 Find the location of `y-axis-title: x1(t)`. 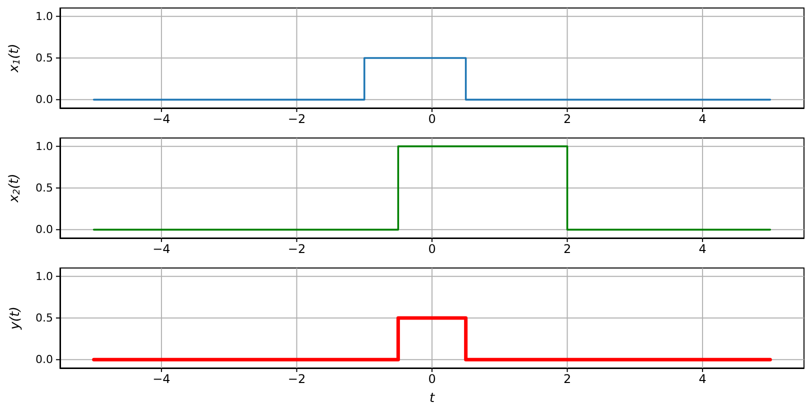

y-axis-title: x1(t) is located at coordinates (14, 59).